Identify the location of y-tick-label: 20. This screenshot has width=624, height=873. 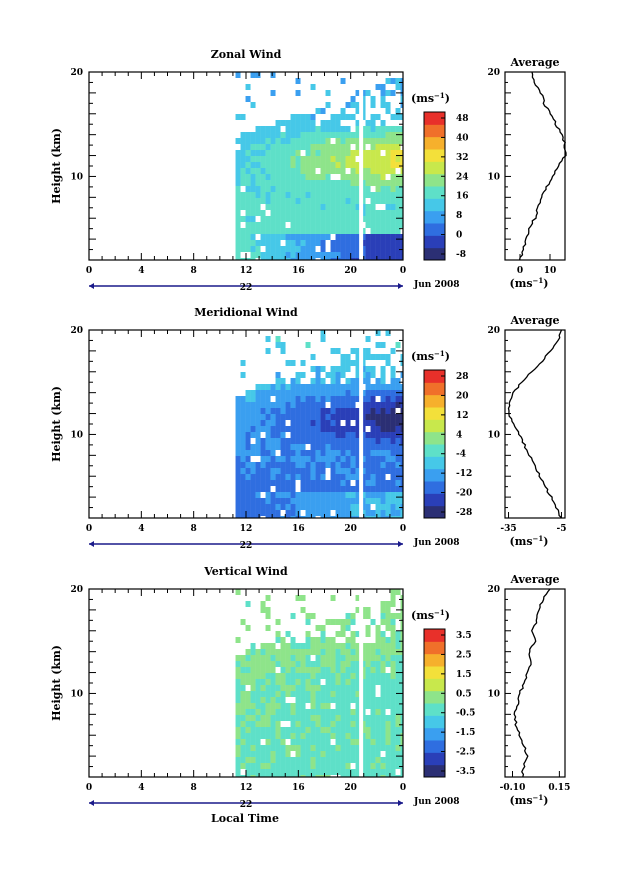
(76, 73).